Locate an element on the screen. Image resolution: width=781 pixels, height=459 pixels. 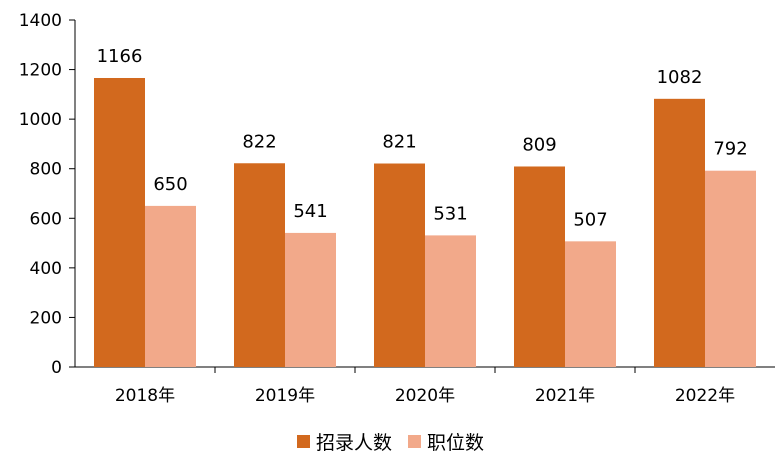
x-tick-label: 2018年 is located at coordinates (145, 396).